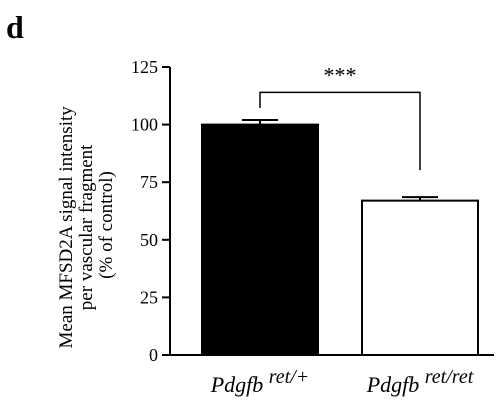  I want to click on y-tick-label-50: 50, so click(149, 240).